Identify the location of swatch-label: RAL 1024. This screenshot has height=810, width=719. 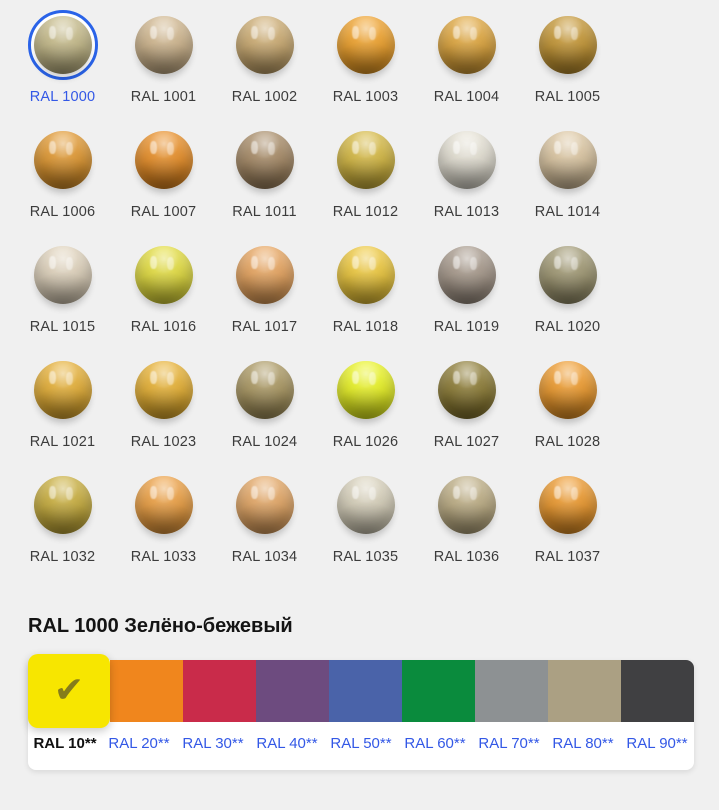
(264, 442).